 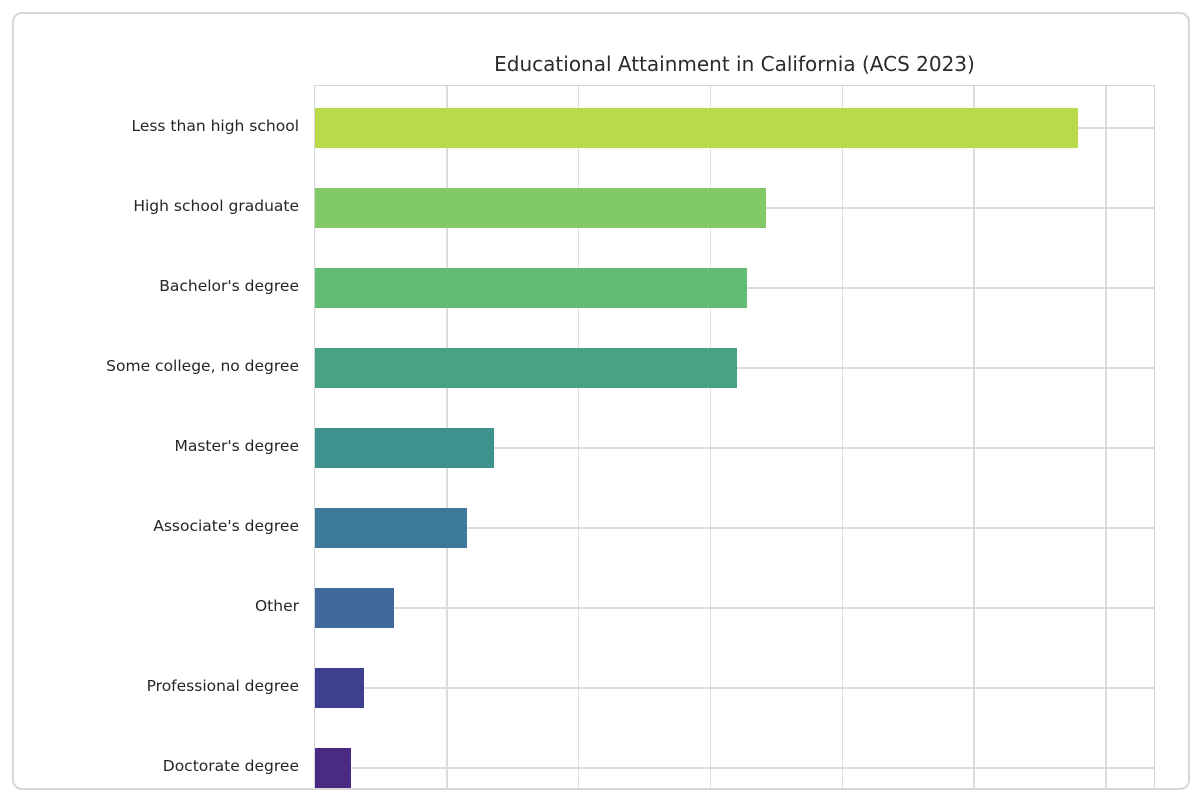 I want to click on bar-master-s-degree, so click(x=405, y=448).